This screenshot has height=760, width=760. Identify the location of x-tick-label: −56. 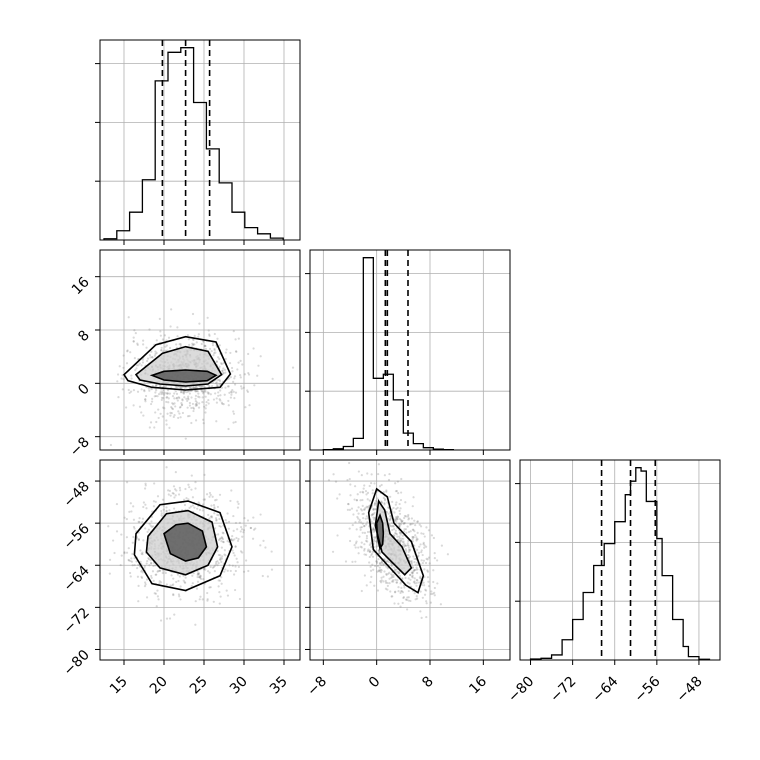
(647, 689).